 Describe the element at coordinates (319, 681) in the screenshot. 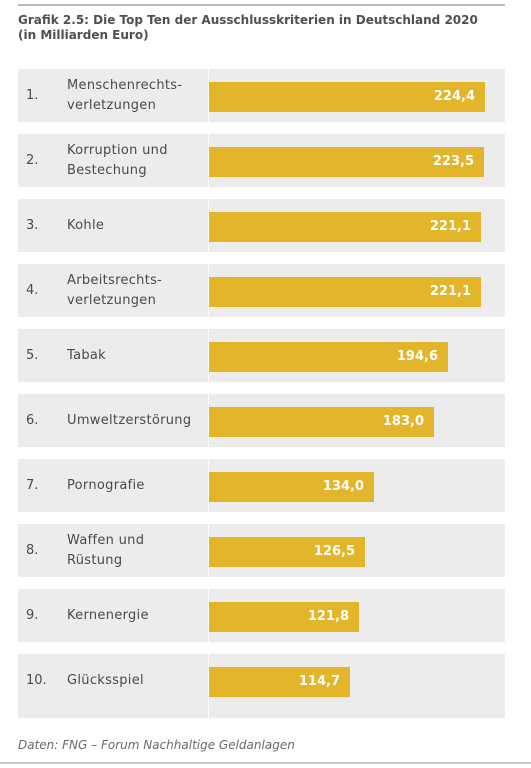

I see `bar-value-label: 114,7` at that location.